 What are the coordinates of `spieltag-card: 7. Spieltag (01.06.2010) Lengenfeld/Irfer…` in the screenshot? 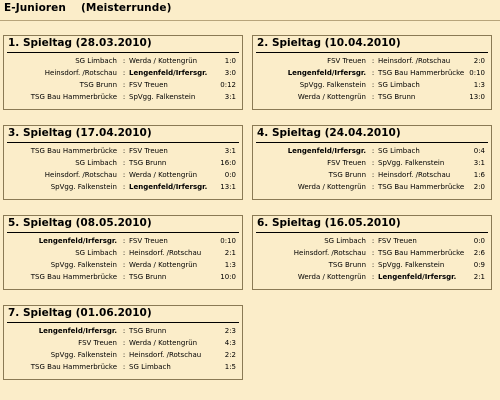 It's located at (123, 342).